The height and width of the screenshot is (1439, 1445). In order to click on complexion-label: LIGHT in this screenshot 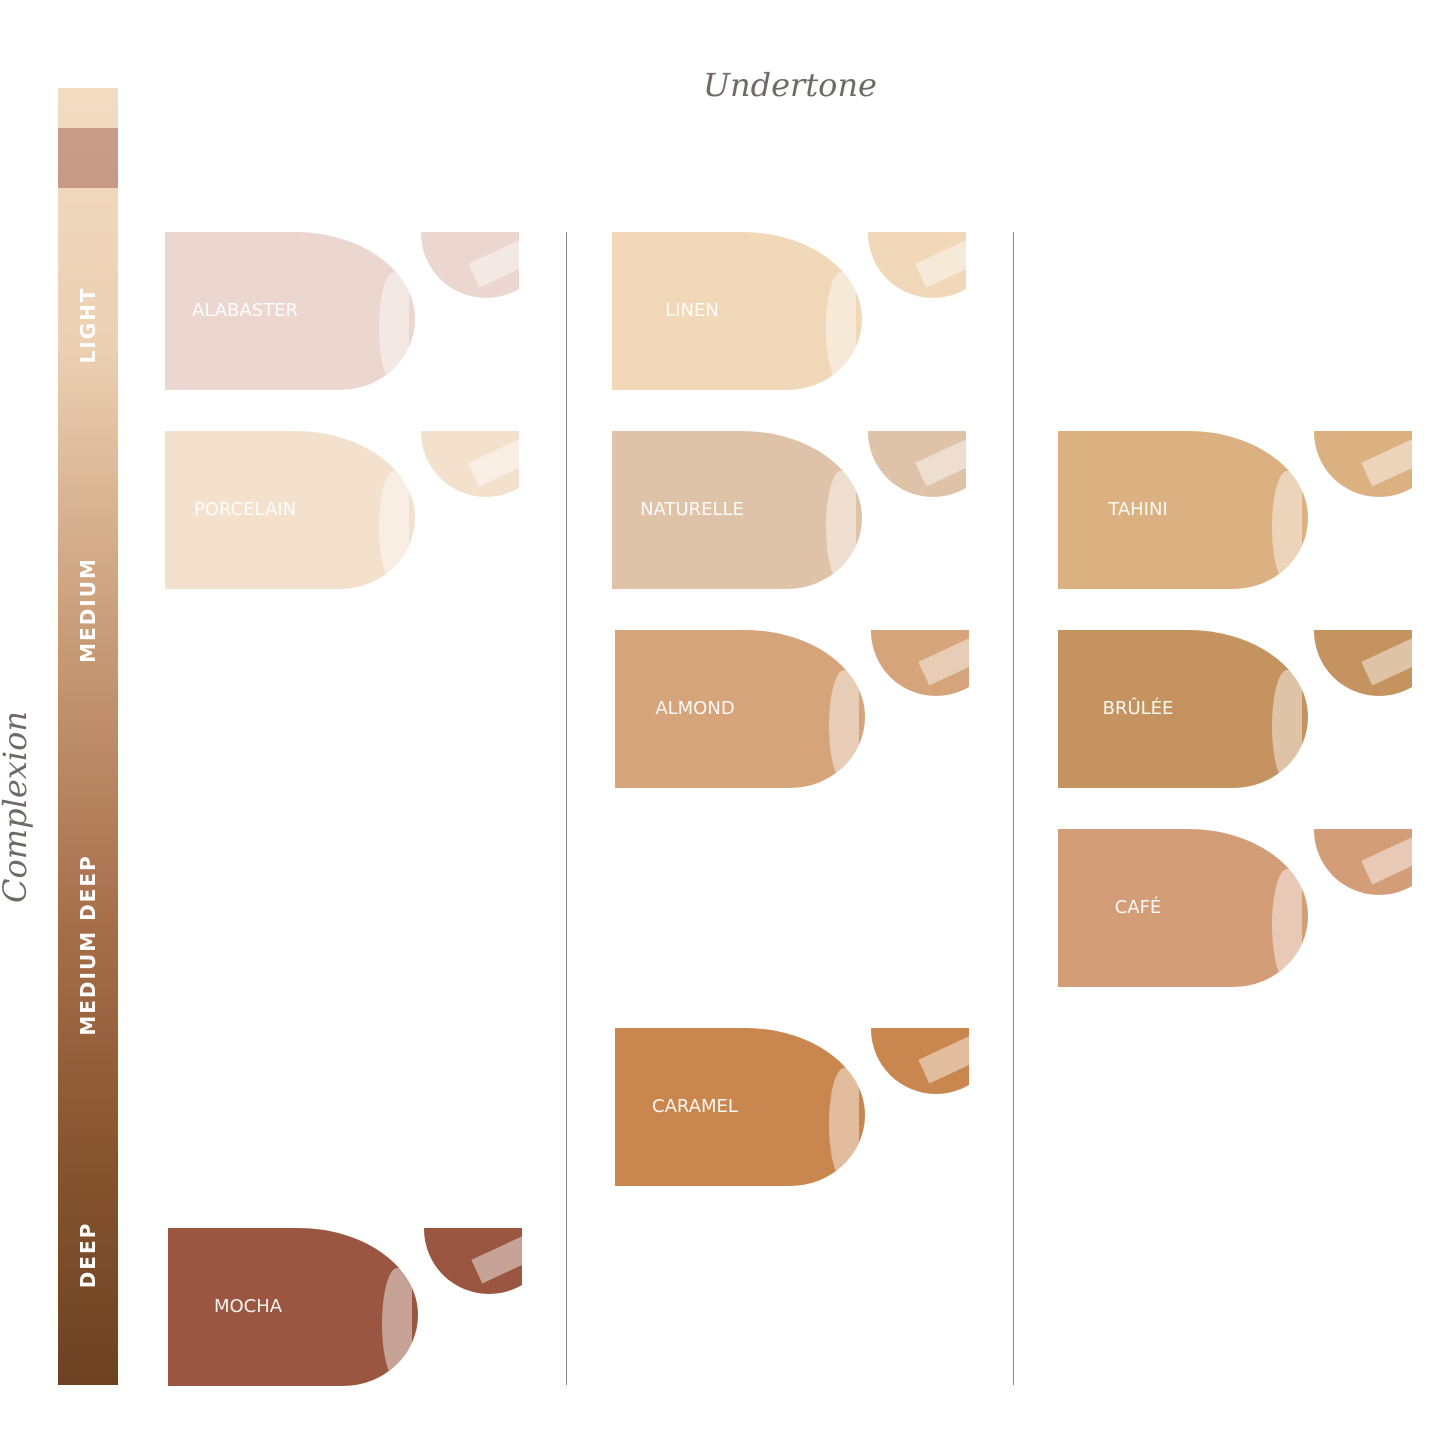, I will do `click(88, 325)`.